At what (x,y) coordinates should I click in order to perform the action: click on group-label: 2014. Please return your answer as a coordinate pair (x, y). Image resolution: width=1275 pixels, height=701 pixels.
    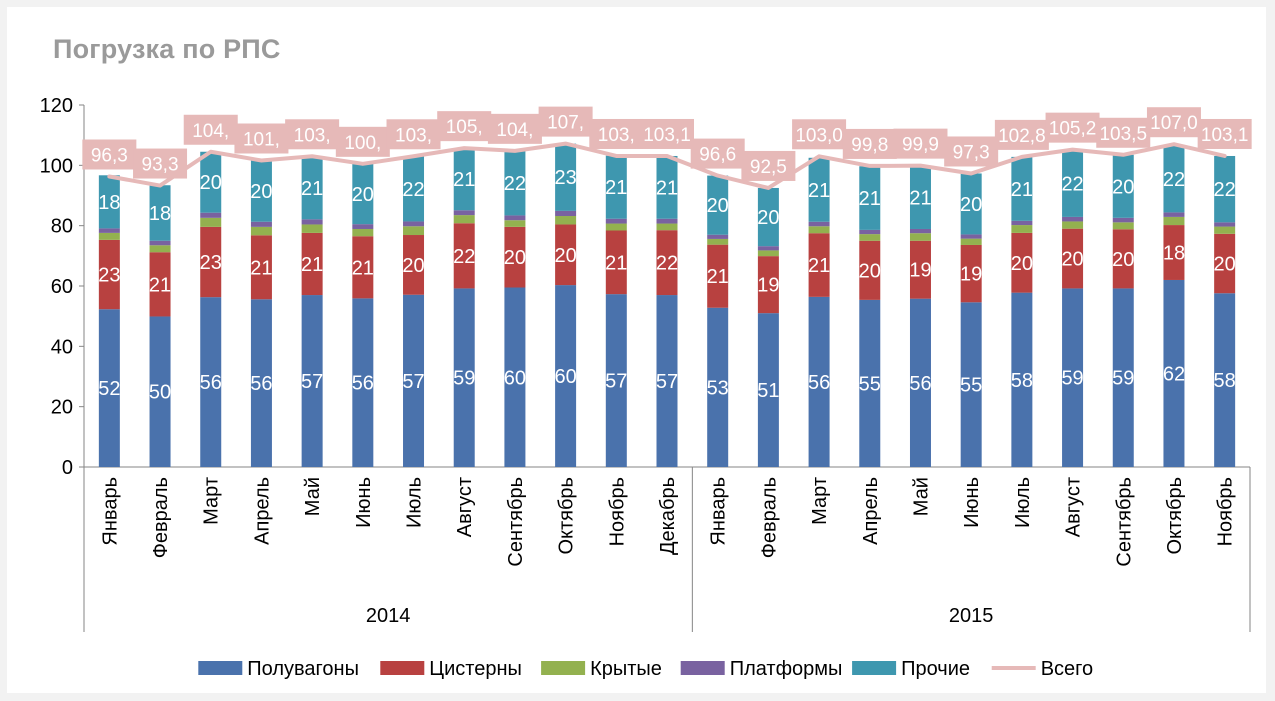
    Looking at the image, I should click on (388, 616).